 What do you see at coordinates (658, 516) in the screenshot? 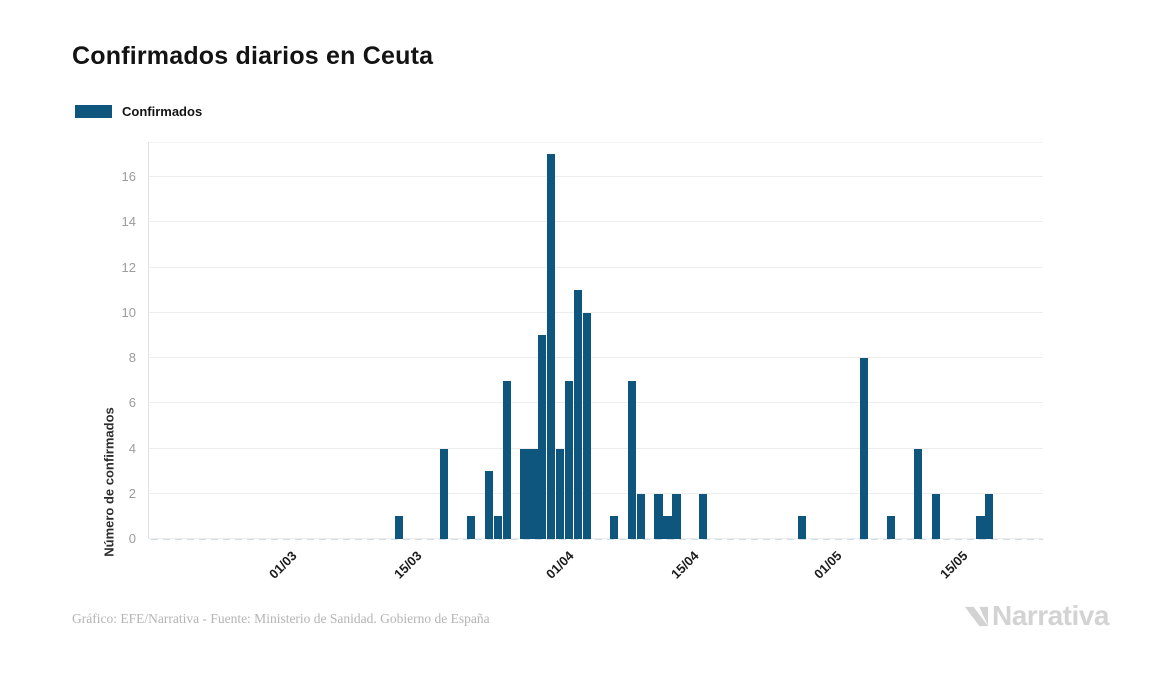
I see `bar-11/04` at bounding box center [658, 516].